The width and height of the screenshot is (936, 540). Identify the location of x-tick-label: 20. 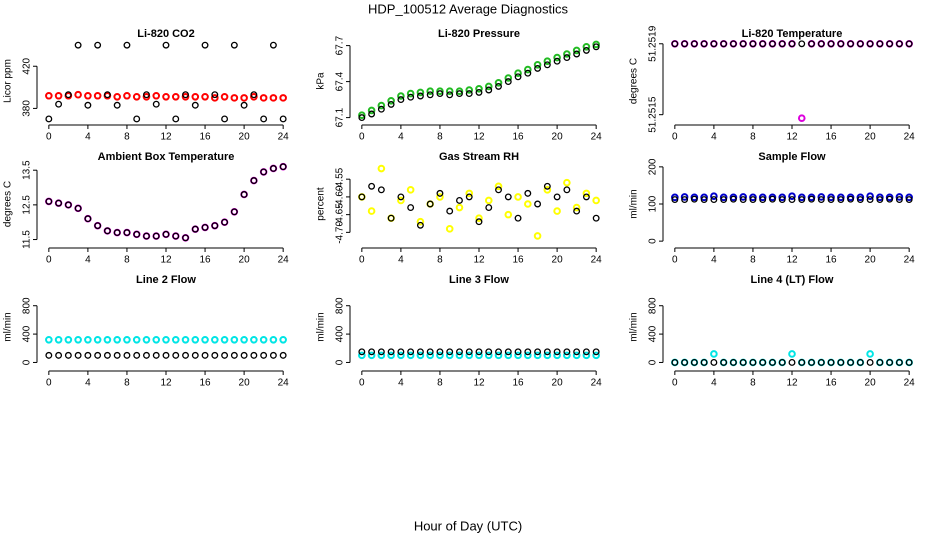
(558, 383).